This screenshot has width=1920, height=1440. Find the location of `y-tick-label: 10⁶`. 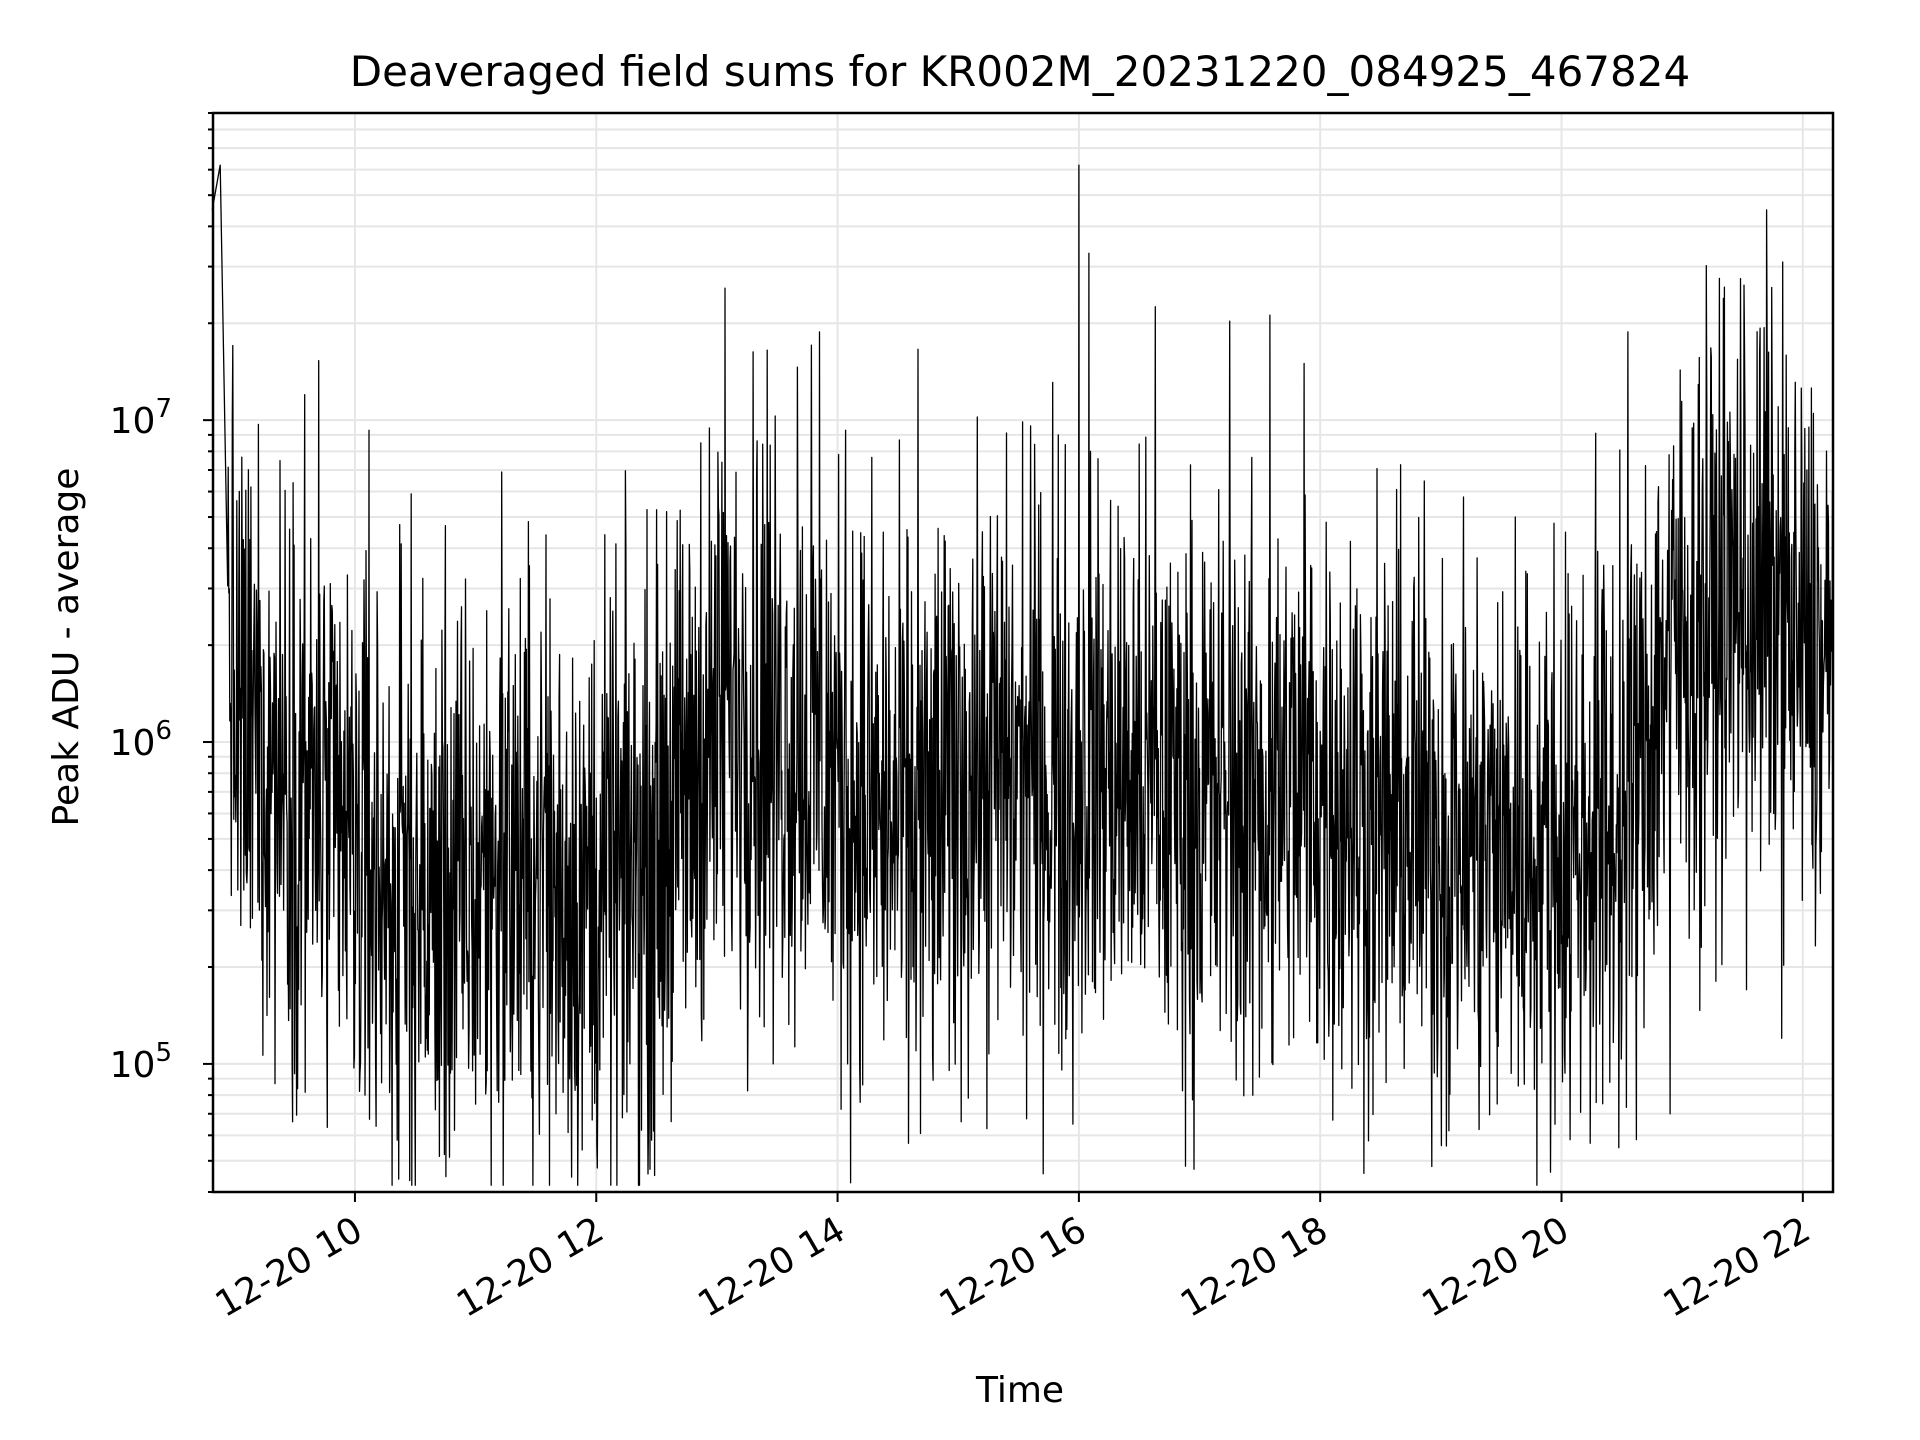

y-tick-label: 10⁶ is located at coordinates (141, 740).